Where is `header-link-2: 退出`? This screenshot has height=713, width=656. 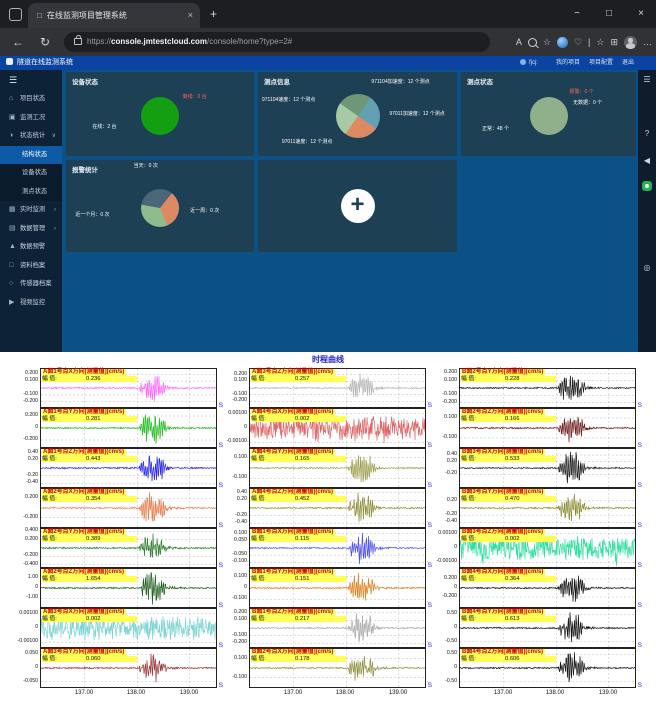 header-link-2: 退出 is located at coordinates (627, 63).